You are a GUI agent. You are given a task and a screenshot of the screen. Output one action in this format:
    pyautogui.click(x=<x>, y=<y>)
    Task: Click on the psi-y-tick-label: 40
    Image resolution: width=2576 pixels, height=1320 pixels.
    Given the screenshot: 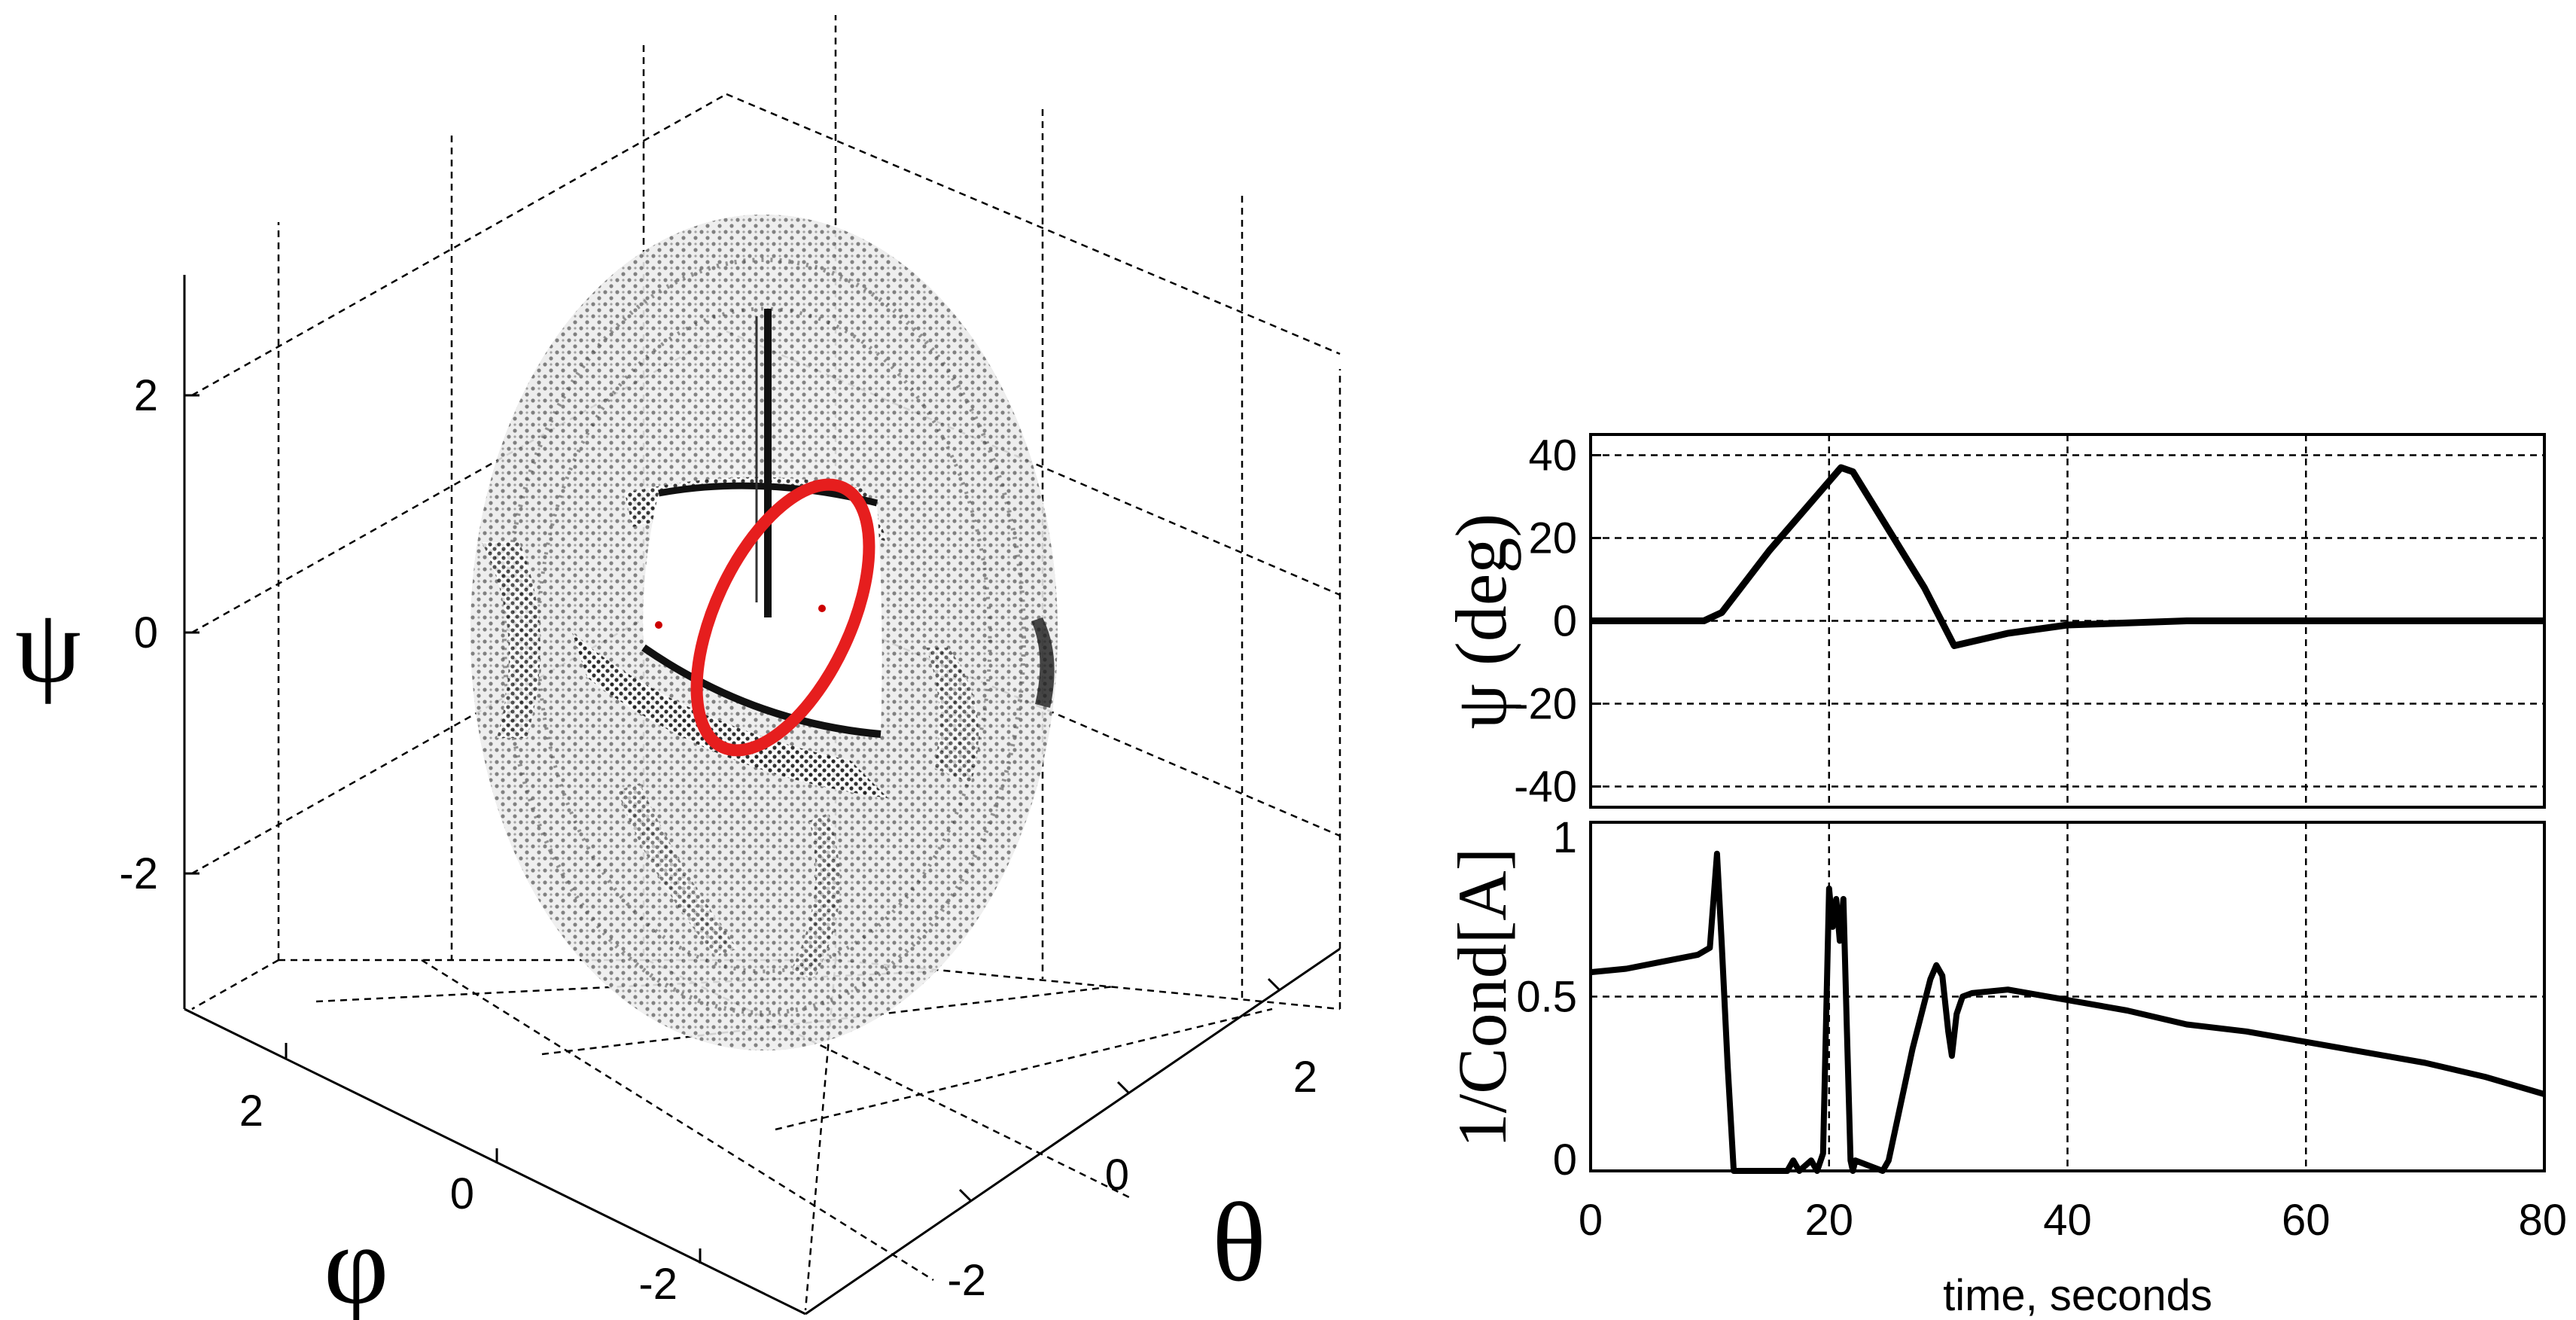 What is the action you would take?
    pyautogui.click(x=1553, y=455)
    